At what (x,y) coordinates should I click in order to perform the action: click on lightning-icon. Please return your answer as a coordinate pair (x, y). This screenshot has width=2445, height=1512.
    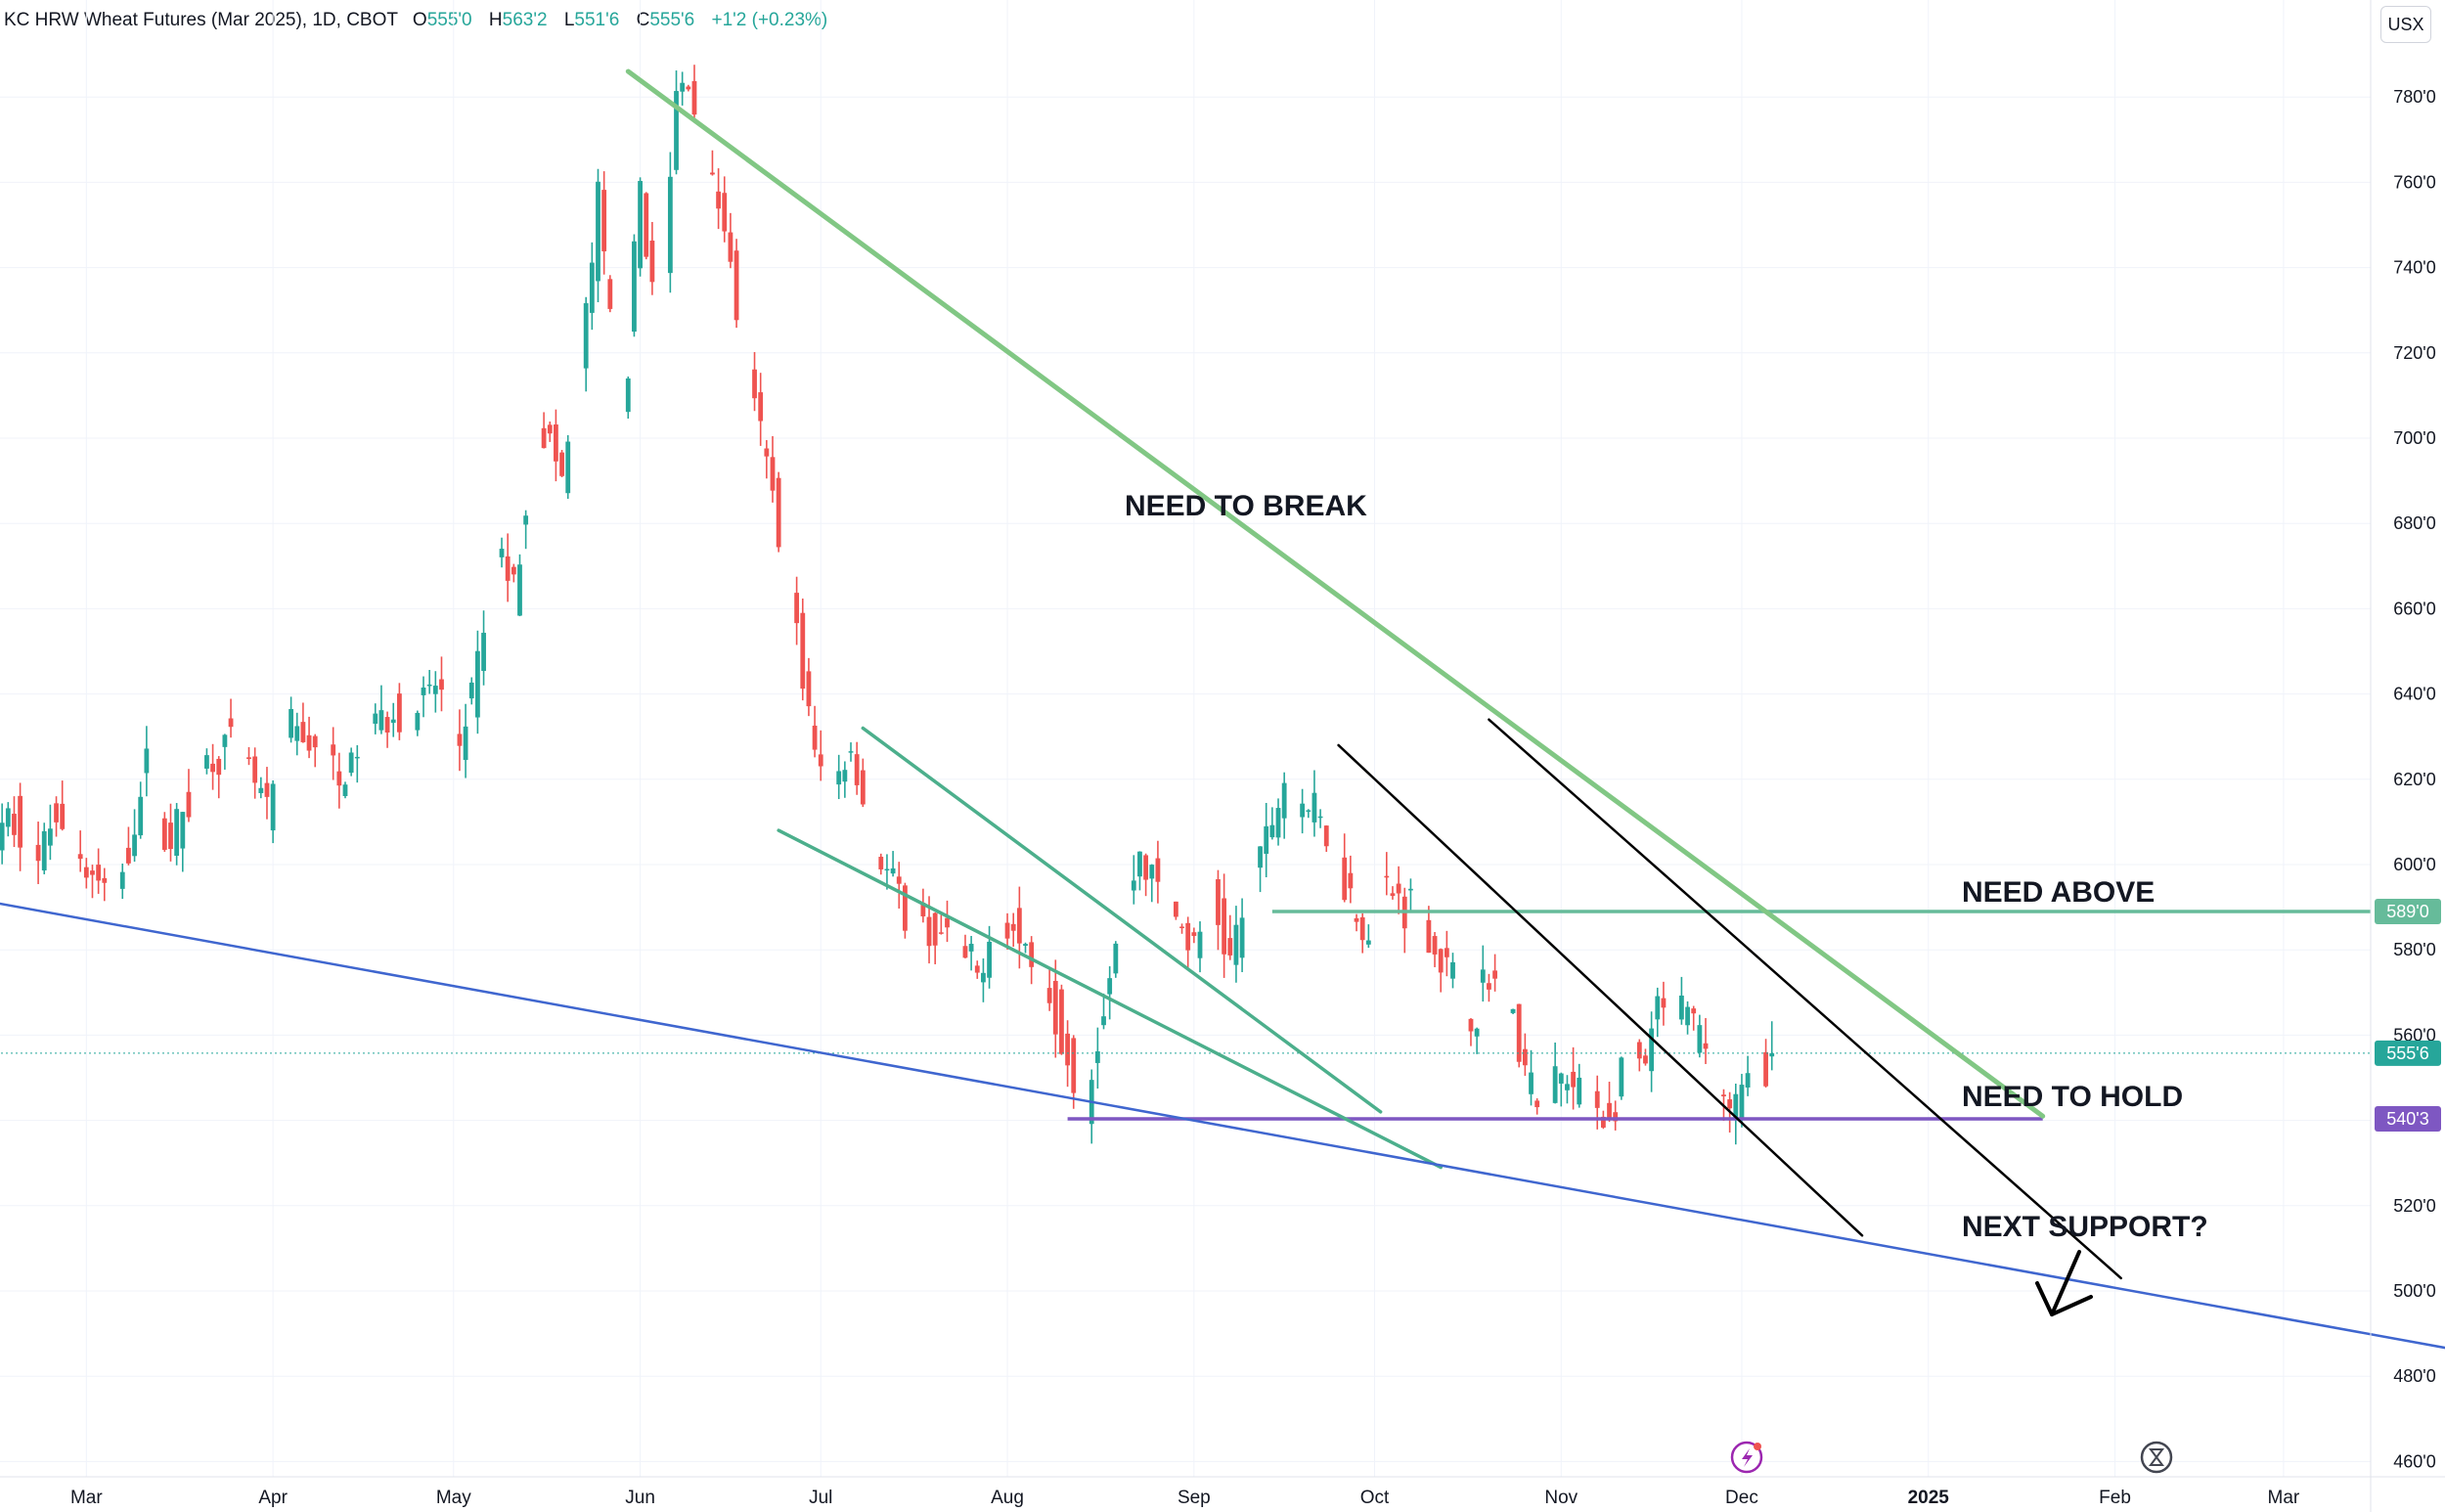
    Looking at the image, I should click on (1746, 1458).